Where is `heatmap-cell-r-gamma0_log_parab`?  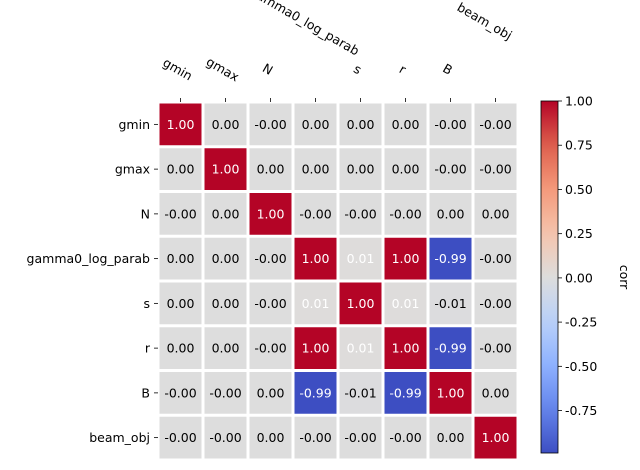
heatmap-cell-r-gamma0_log_parab is located at coordinates (315, 348).